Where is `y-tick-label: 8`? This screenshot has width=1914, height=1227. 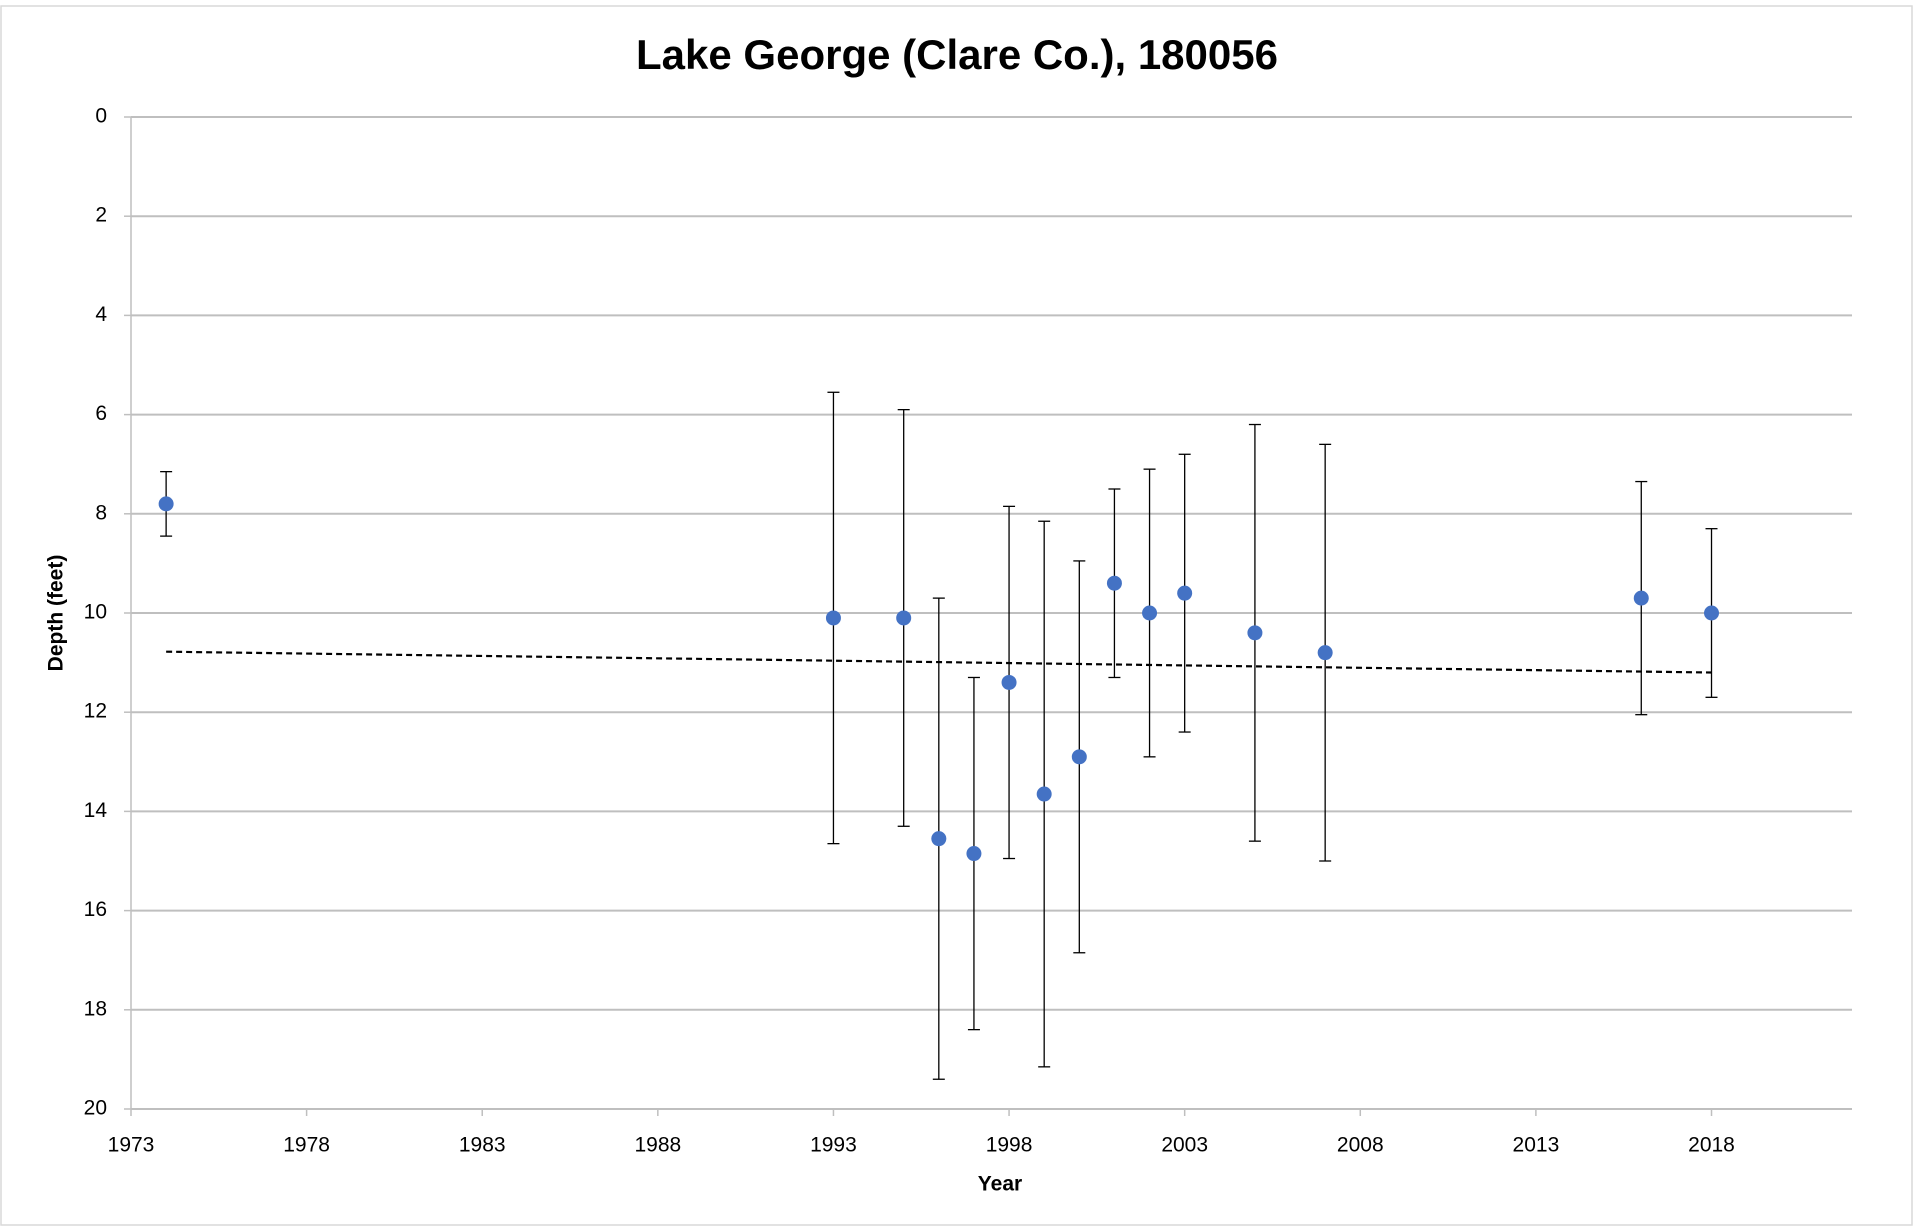 y-tick-label: 8 is located at coordinates (101, 512).